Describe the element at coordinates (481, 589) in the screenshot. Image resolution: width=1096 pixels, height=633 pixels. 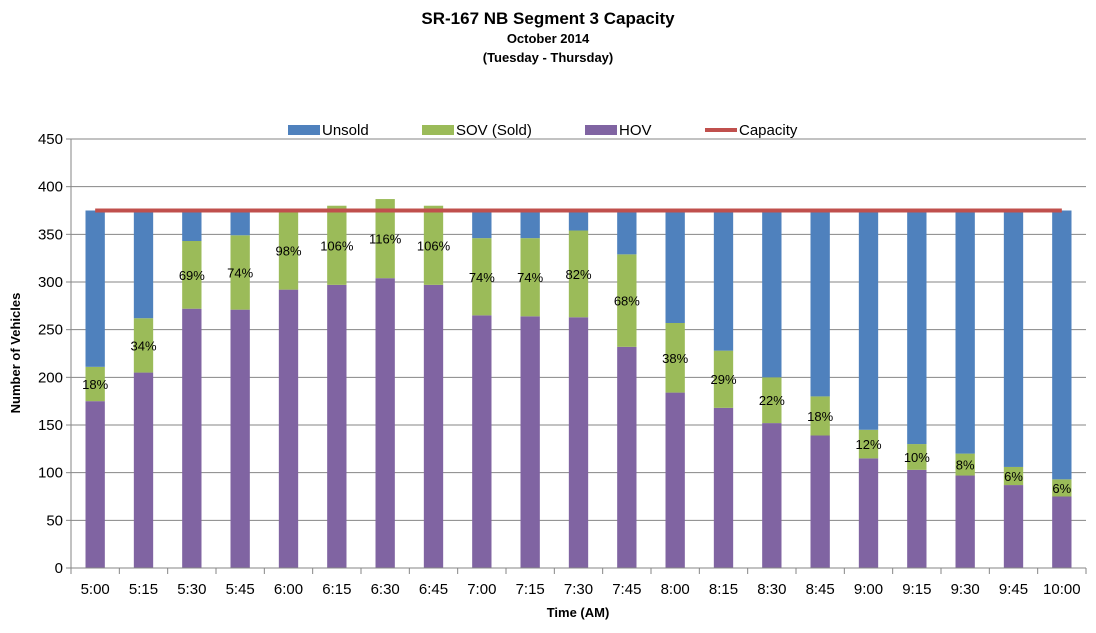
I see `x-tick-label-7-00: 7:00` at that location.